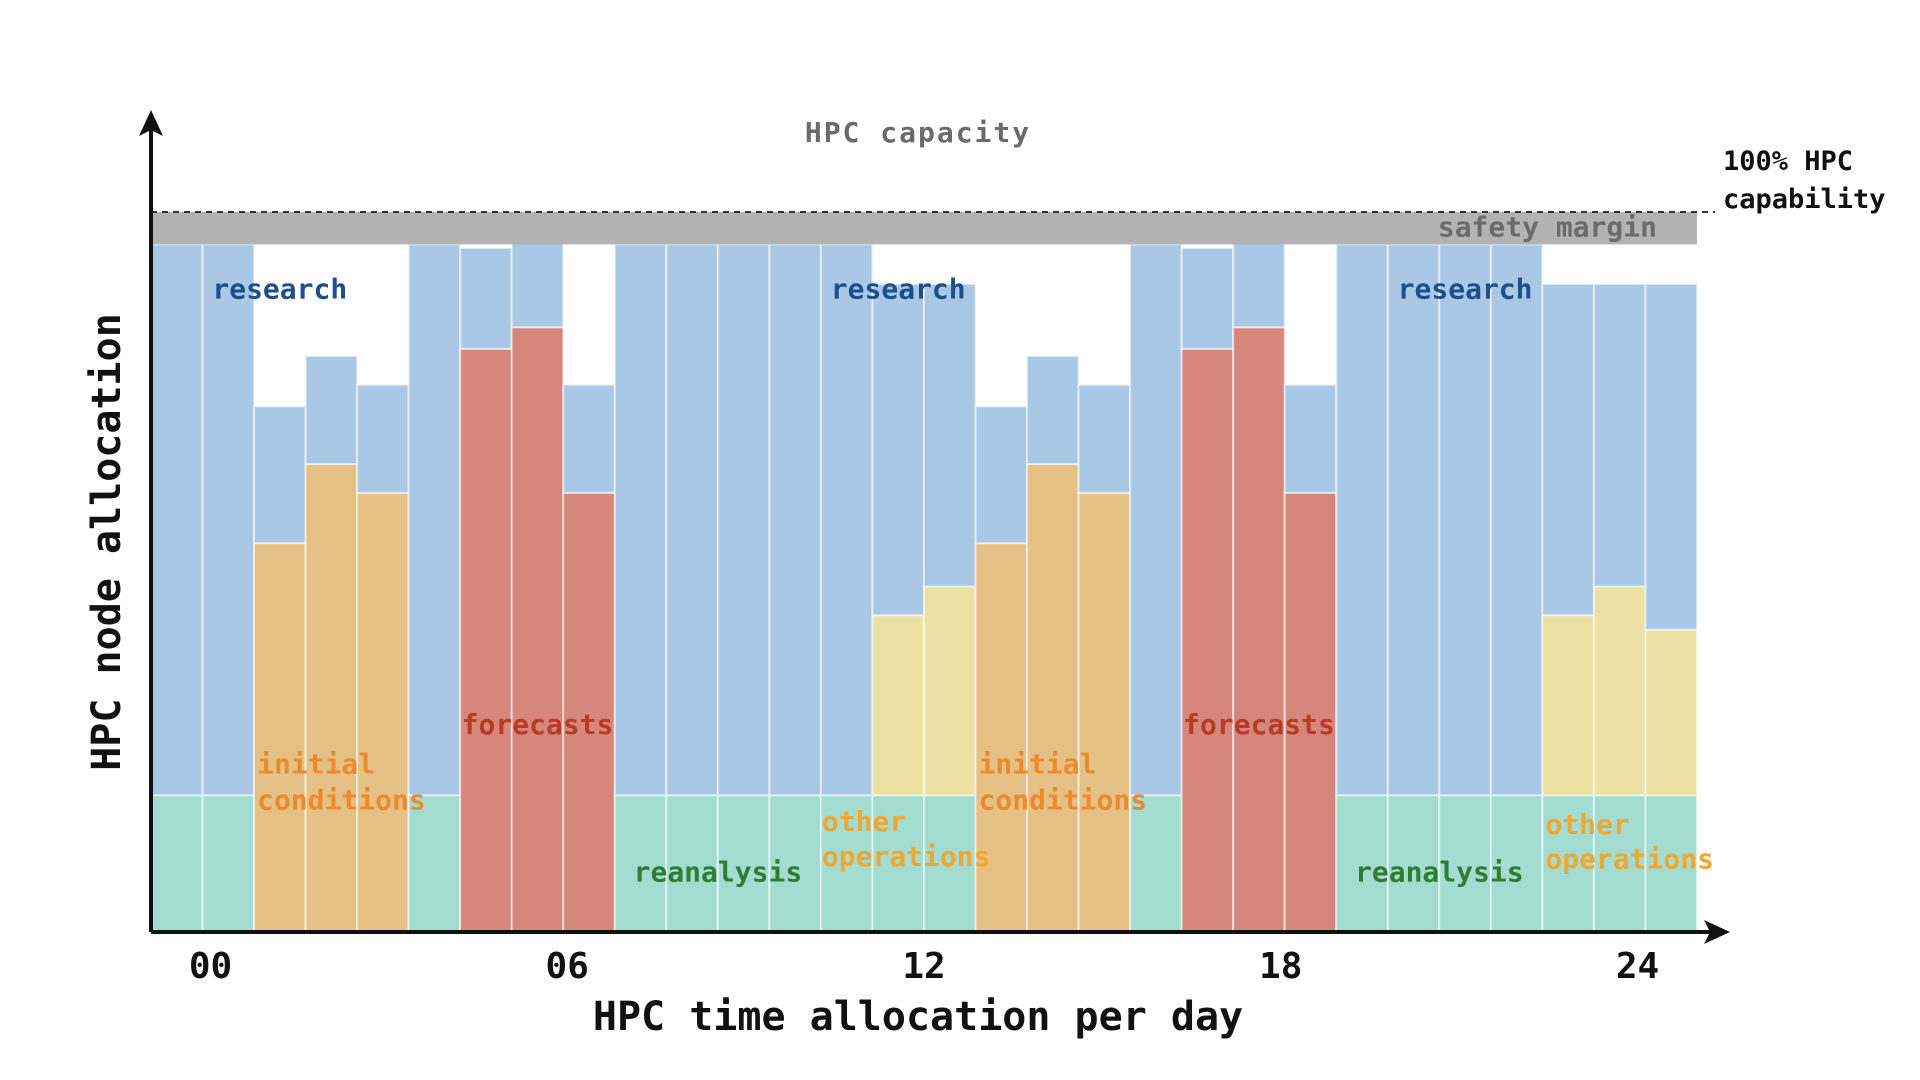 This screenshot has height=1080, width=1920. What do you see at coordinates (918, 132) in the screenshot?
I see `chart-title: HPC capacity` at bounding box center [918, 132].